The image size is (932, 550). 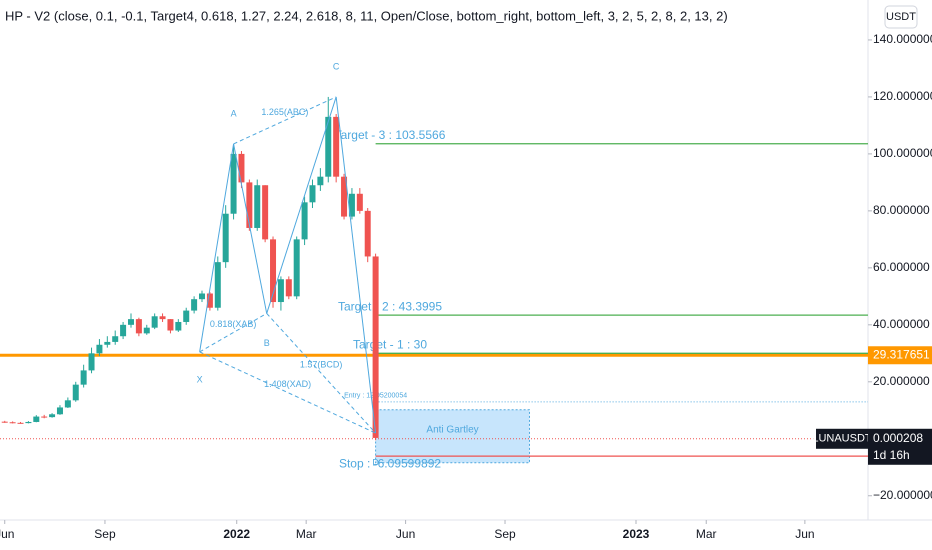 I want to click on y-tick-label: 80.000000, so click(x=901, y=210).